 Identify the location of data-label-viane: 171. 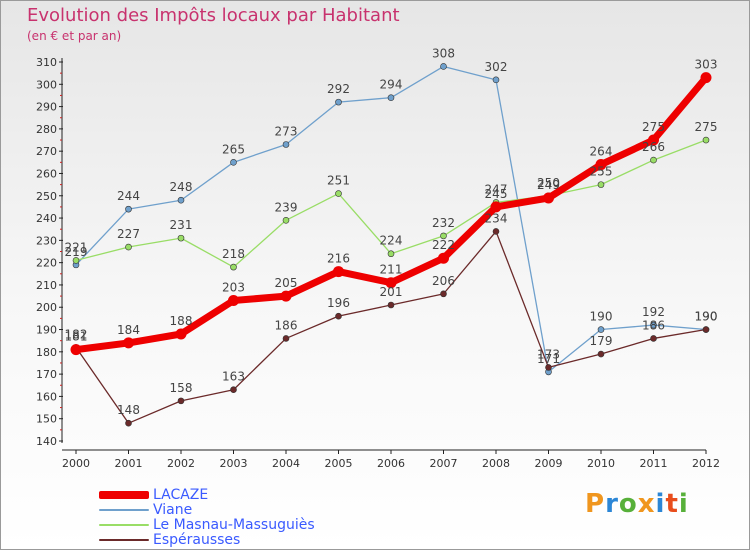
(548, 359).